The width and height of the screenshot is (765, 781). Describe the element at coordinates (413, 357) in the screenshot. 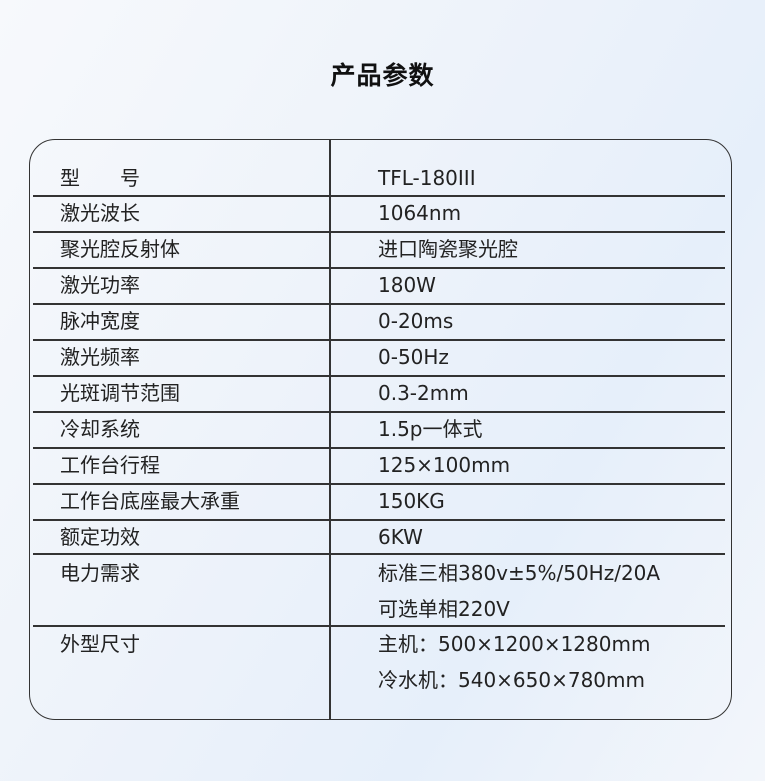

I see `spec-value: 0-50Hz` at that location.